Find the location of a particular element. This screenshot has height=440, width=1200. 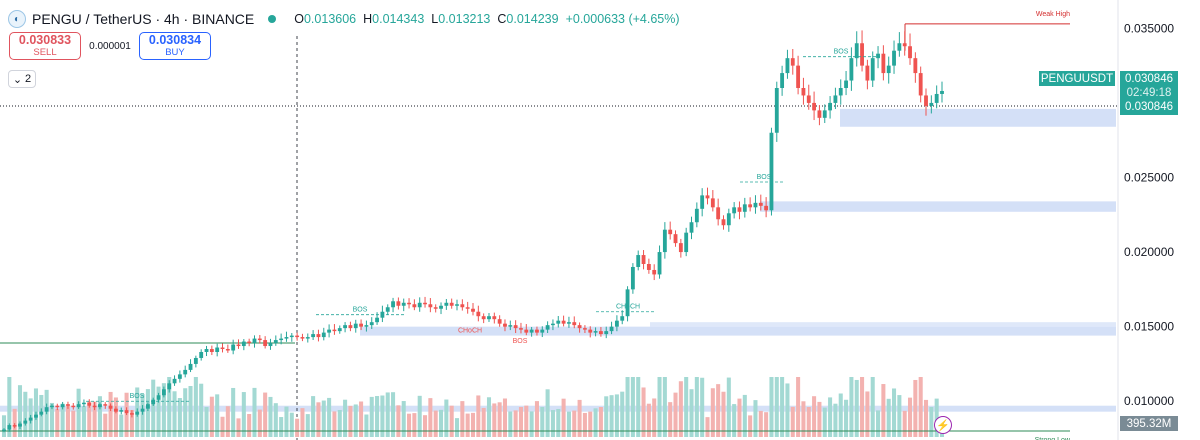

symbol-title: PENGU / TetherUS · 4h · BINANCE is located at coordinates (143, 19).